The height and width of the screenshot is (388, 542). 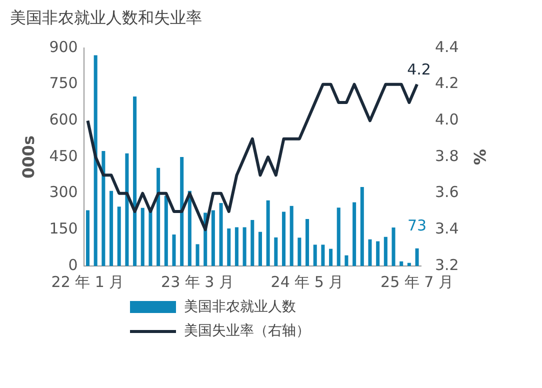 I want to click on y2-tick-label: 4.4, so click(x=446, y=47).